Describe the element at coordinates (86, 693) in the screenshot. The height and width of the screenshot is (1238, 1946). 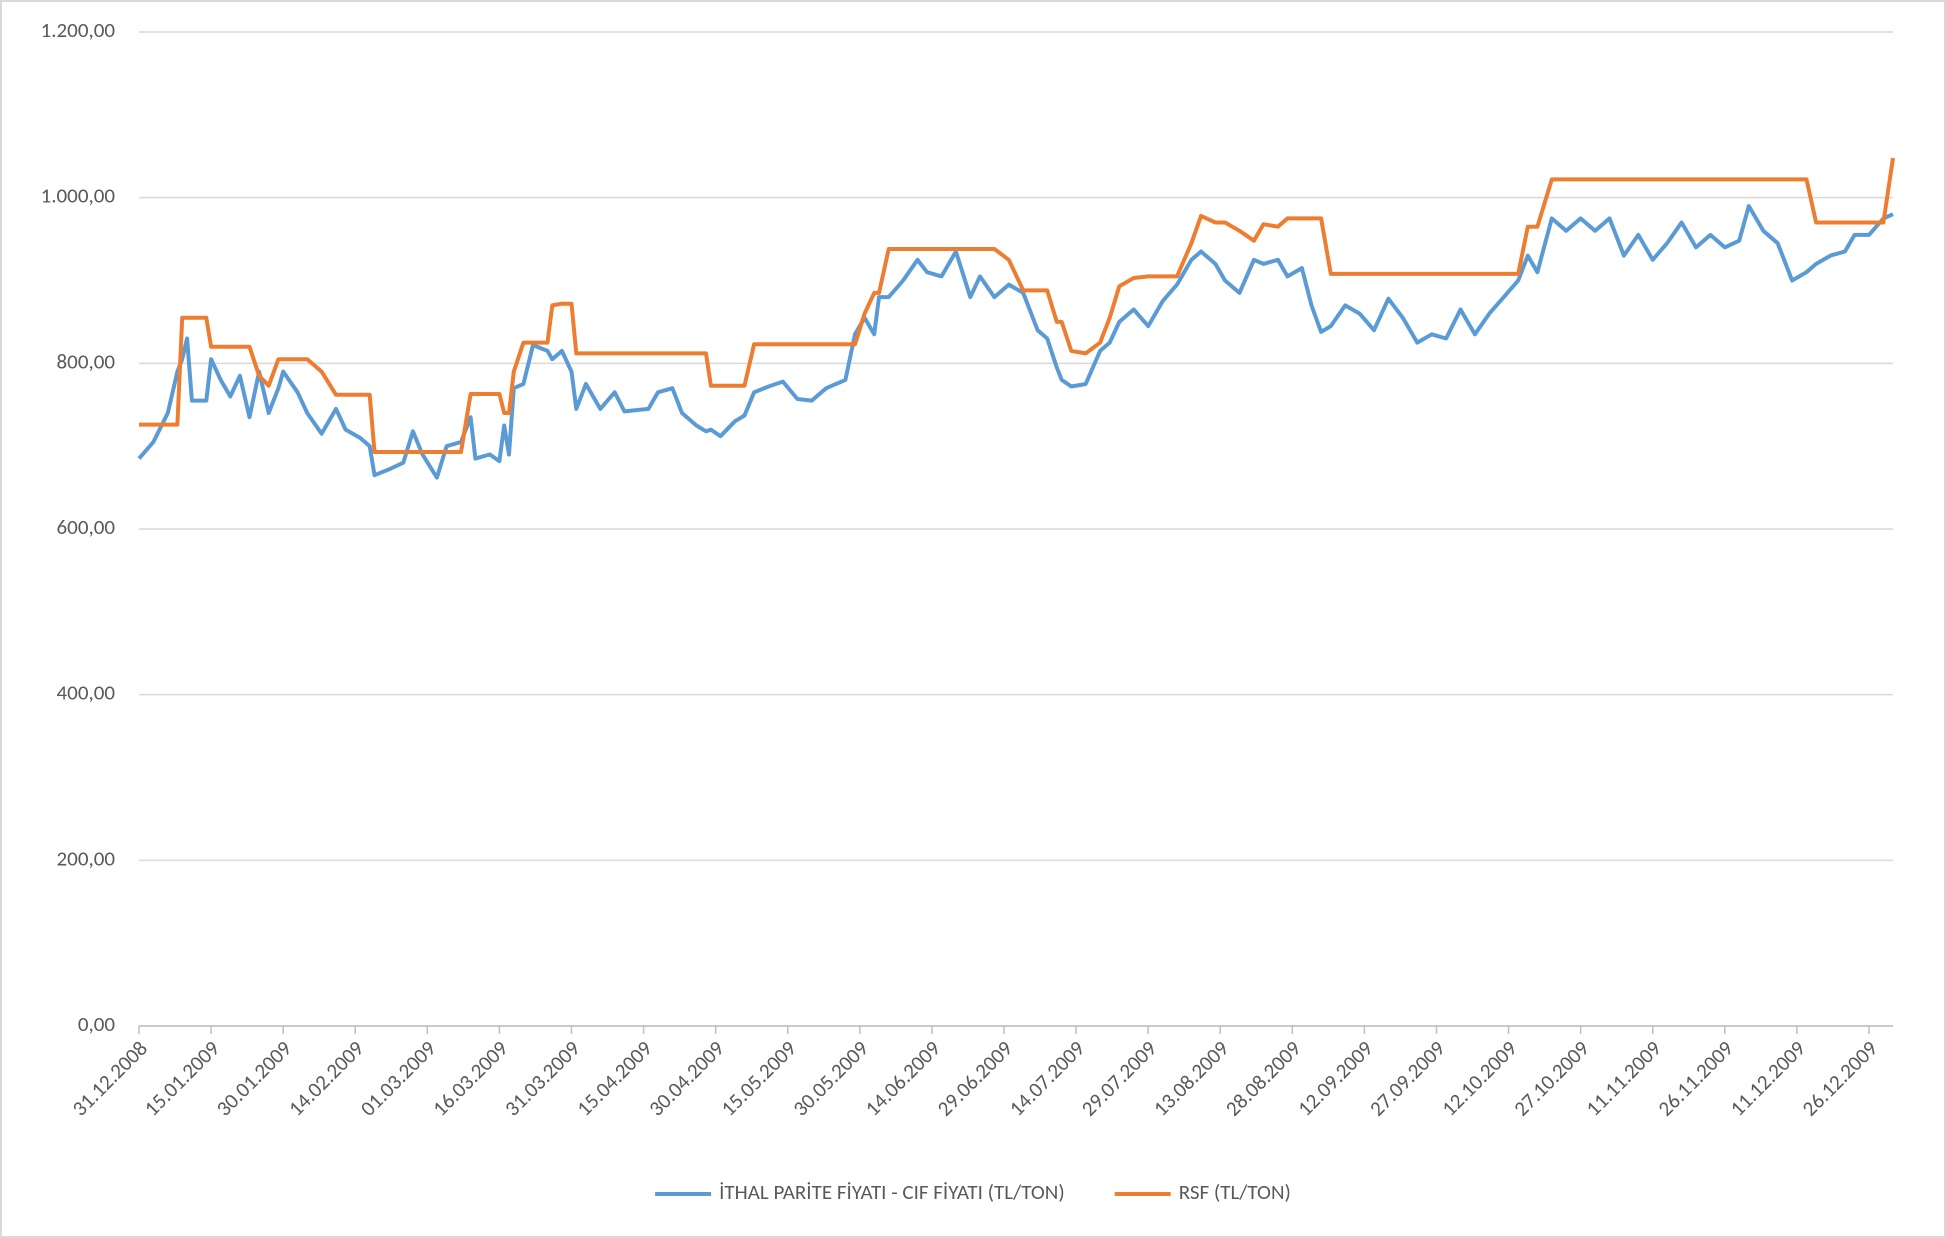
I see `y-tick-label: 400,00` at that location.